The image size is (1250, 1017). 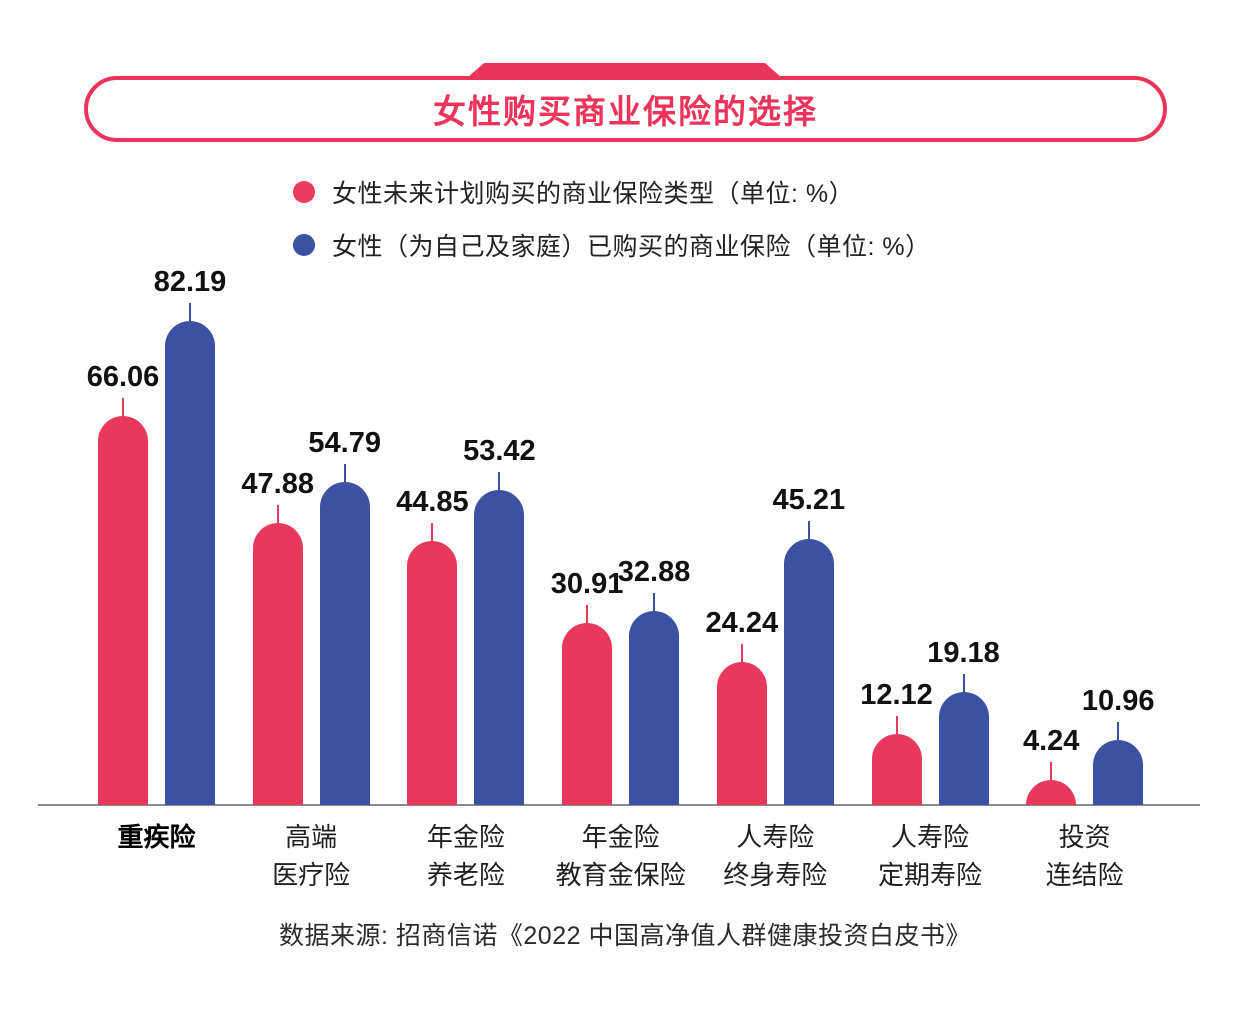 What do you see at coordinates (311, 856) in the screenshot?
I see `category-label-1: 高端 医疗险` at bounding box center [311, 856].